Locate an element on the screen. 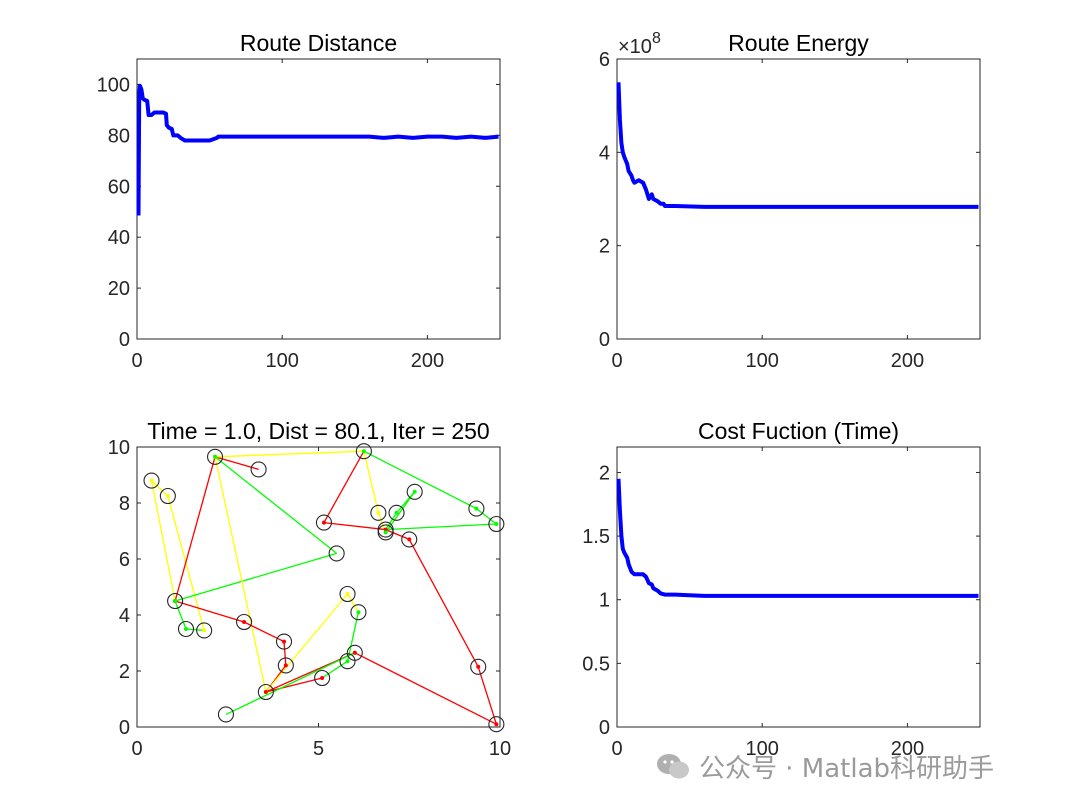  route-energy-xtick-label: 100 is located at coordinates (762, 361).